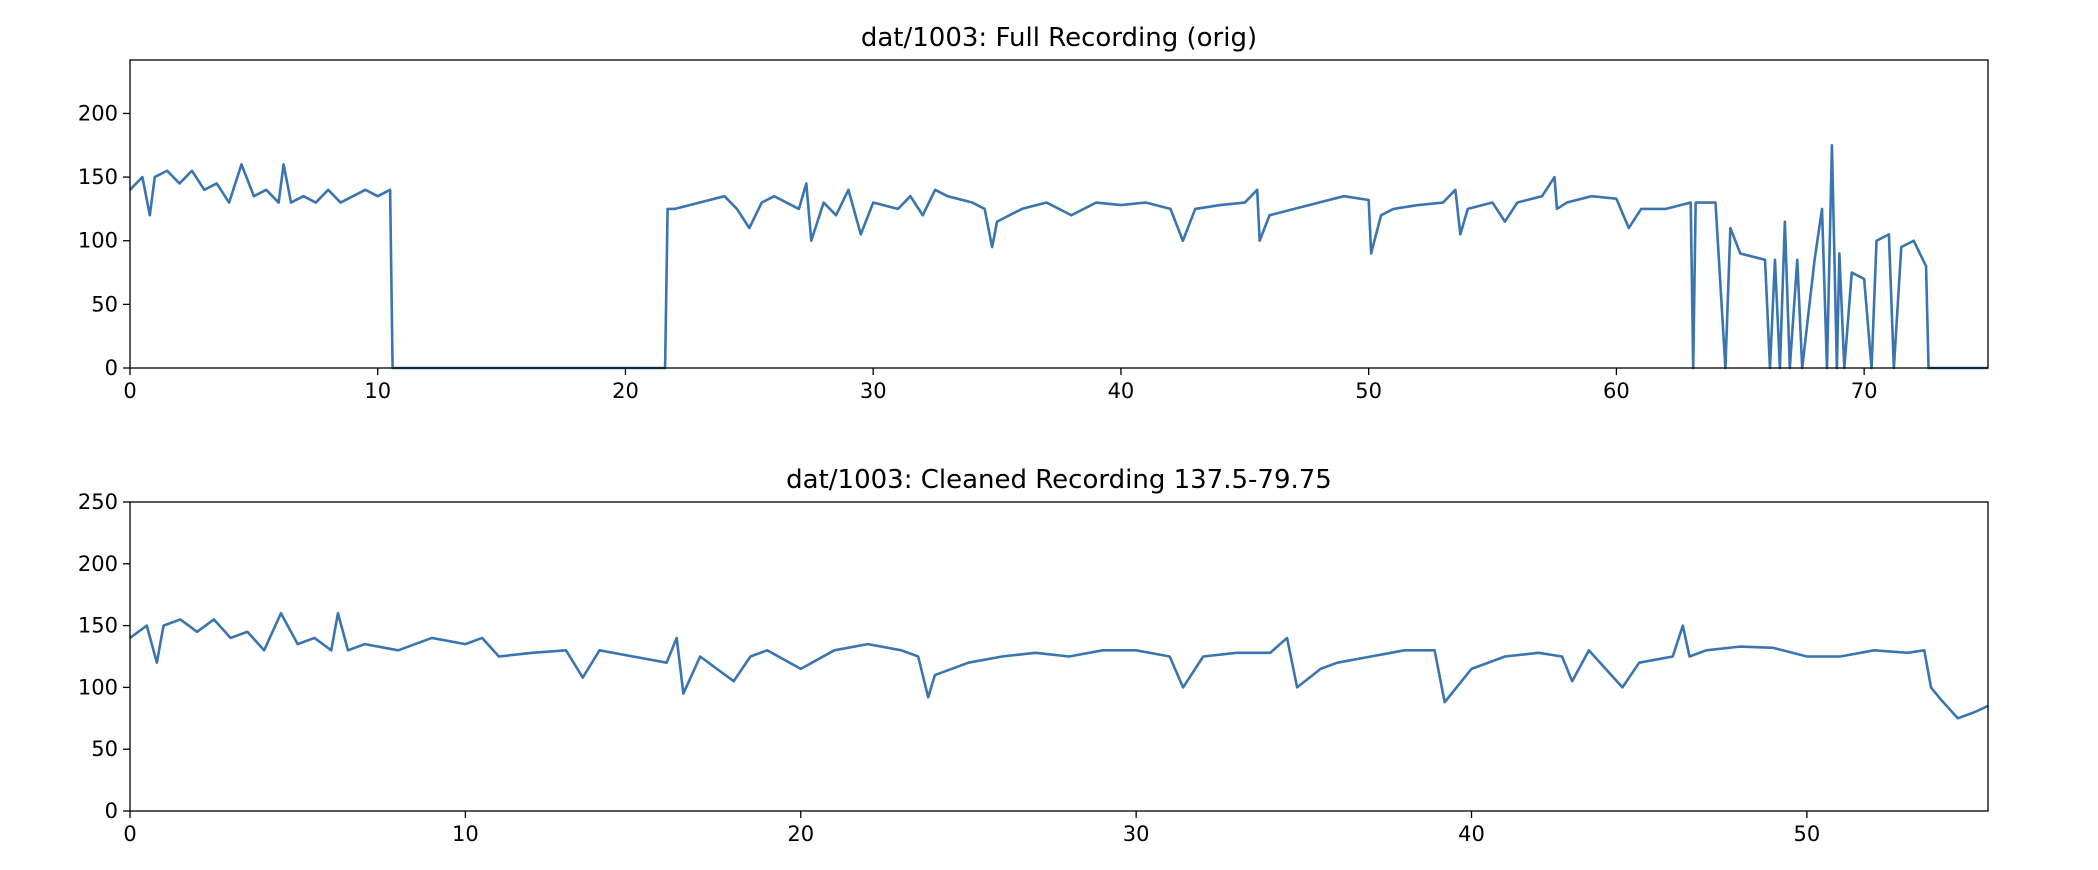 Image resolution: width=2098 pixels, height=870 pixels. Describe the element at coordinates (1059, 665) in the screenshot. I see `data-line` at that location.